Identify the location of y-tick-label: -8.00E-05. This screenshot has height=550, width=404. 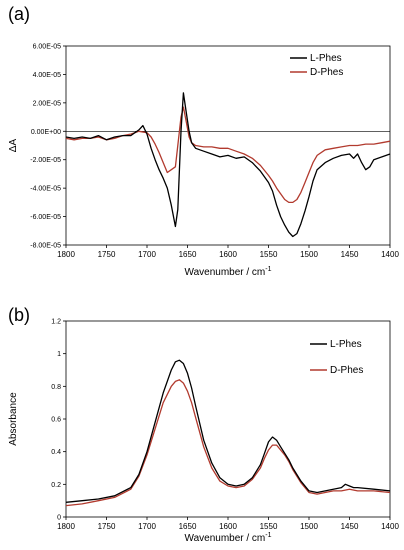
(45, 246).